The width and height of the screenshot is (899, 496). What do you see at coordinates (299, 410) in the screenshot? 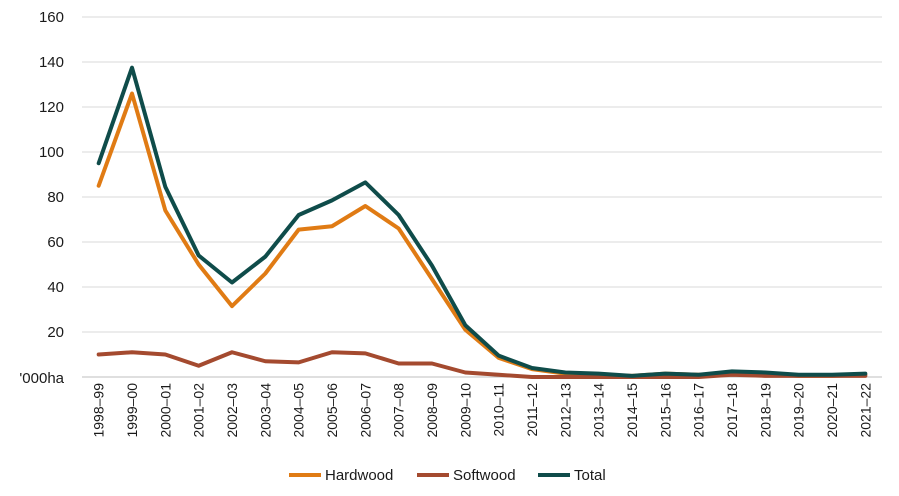
I see `x-tick-label: 2004–05` at bounding box center [299, 410].